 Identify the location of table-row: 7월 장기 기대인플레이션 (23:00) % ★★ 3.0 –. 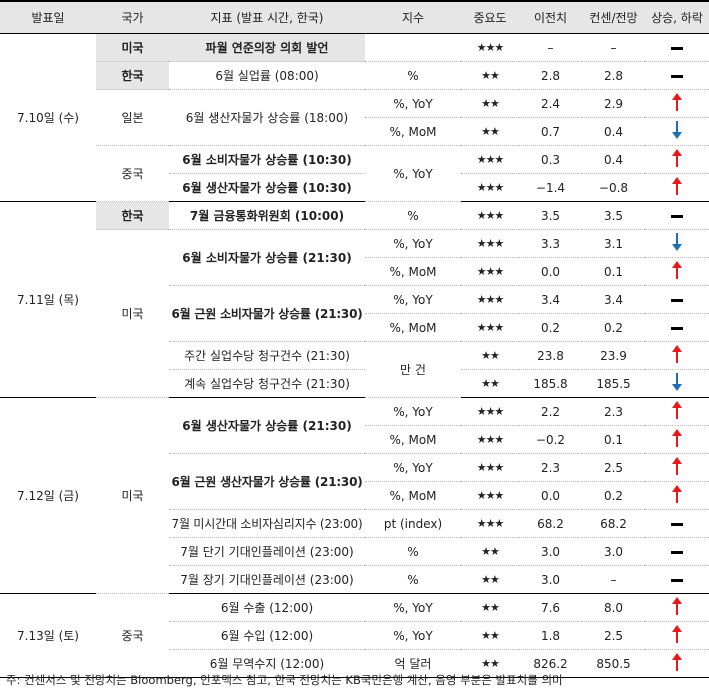
(354, 579).